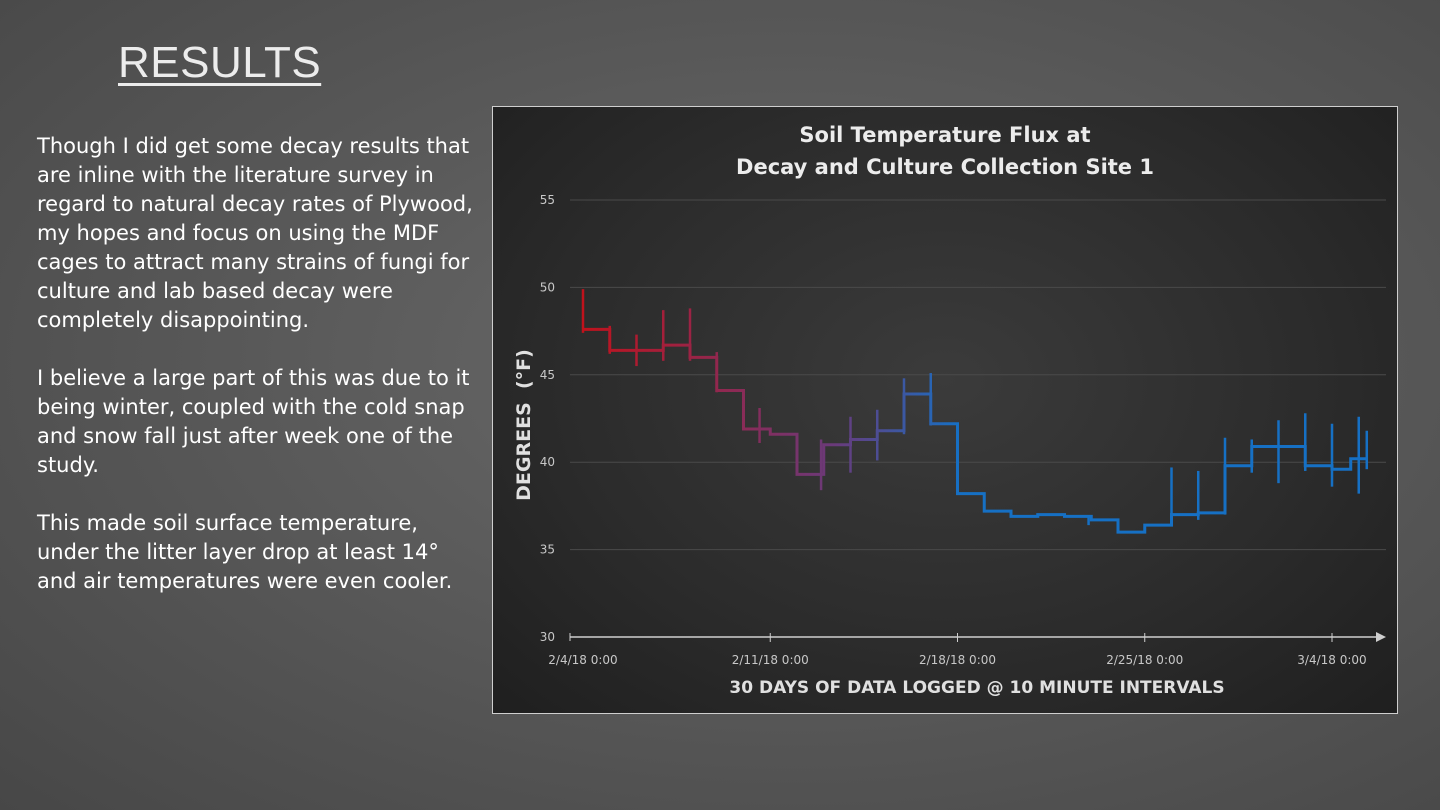 The image size is (1440, 810). Describe the element at coordinates (1331, 660) in the screenshot. I see `x-tick-label: 3/4/18 0:00` at that location.